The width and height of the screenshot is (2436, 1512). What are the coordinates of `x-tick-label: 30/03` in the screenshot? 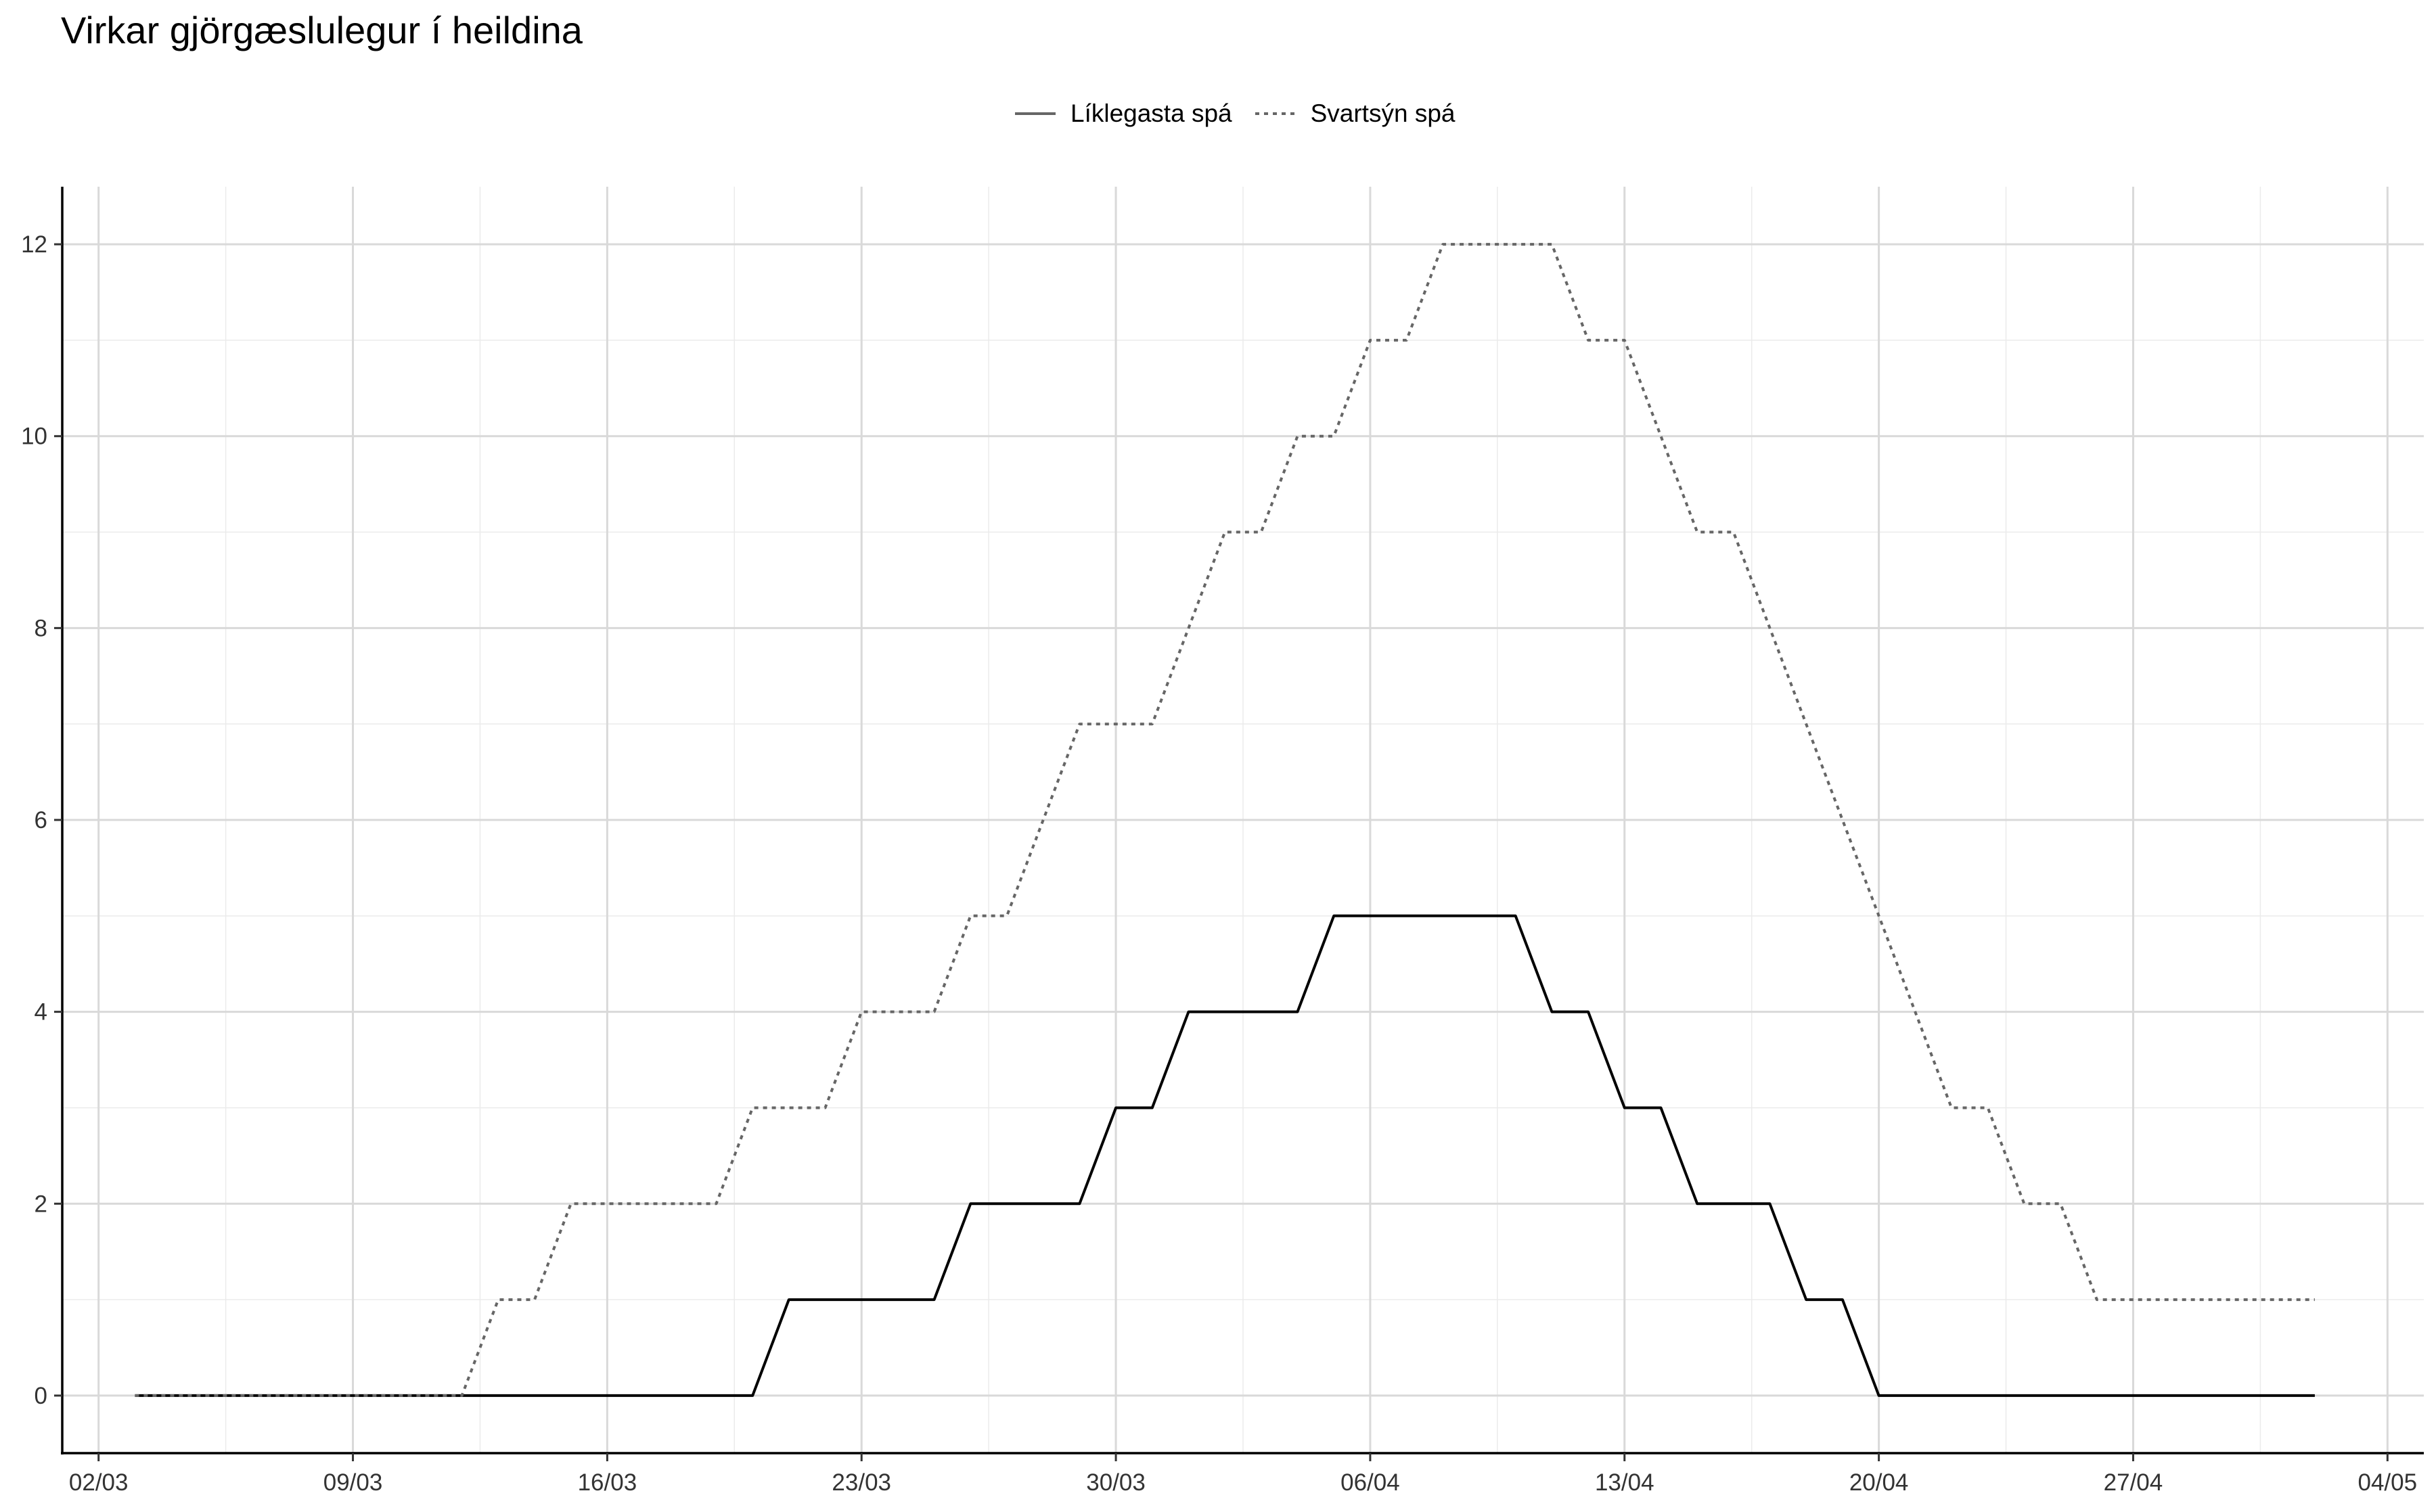 It's located at (1116, 1483).